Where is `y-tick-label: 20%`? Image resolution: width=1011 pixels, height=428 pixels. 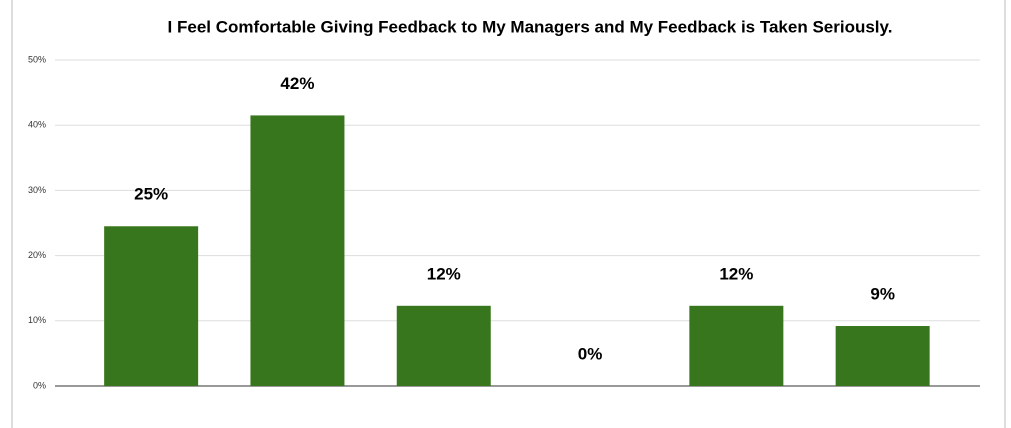
y-tick-label: 20% is located at coordinates (37, 255).